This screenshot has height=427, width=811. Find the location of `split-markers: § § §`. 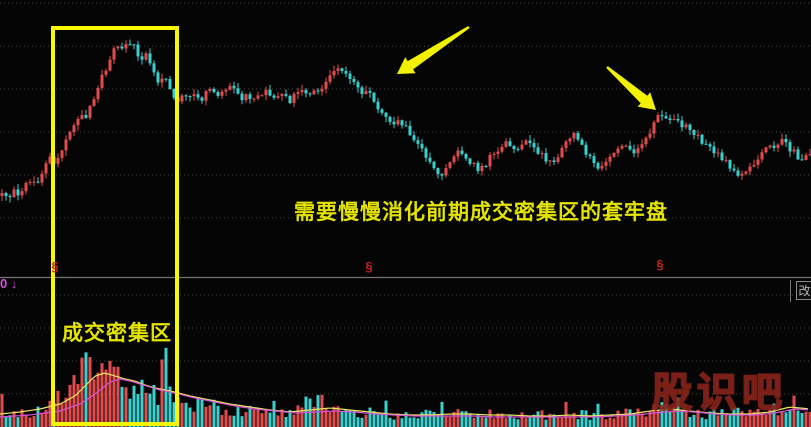

split-markers: § § § is located at coordinates (357, 265).